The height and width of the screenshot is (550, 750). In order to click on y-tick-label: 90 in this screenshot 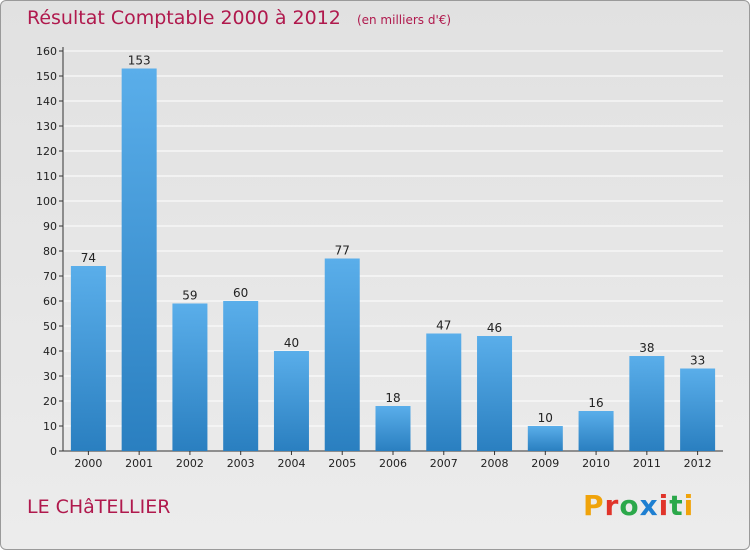, I will do `click(50, 226)`.